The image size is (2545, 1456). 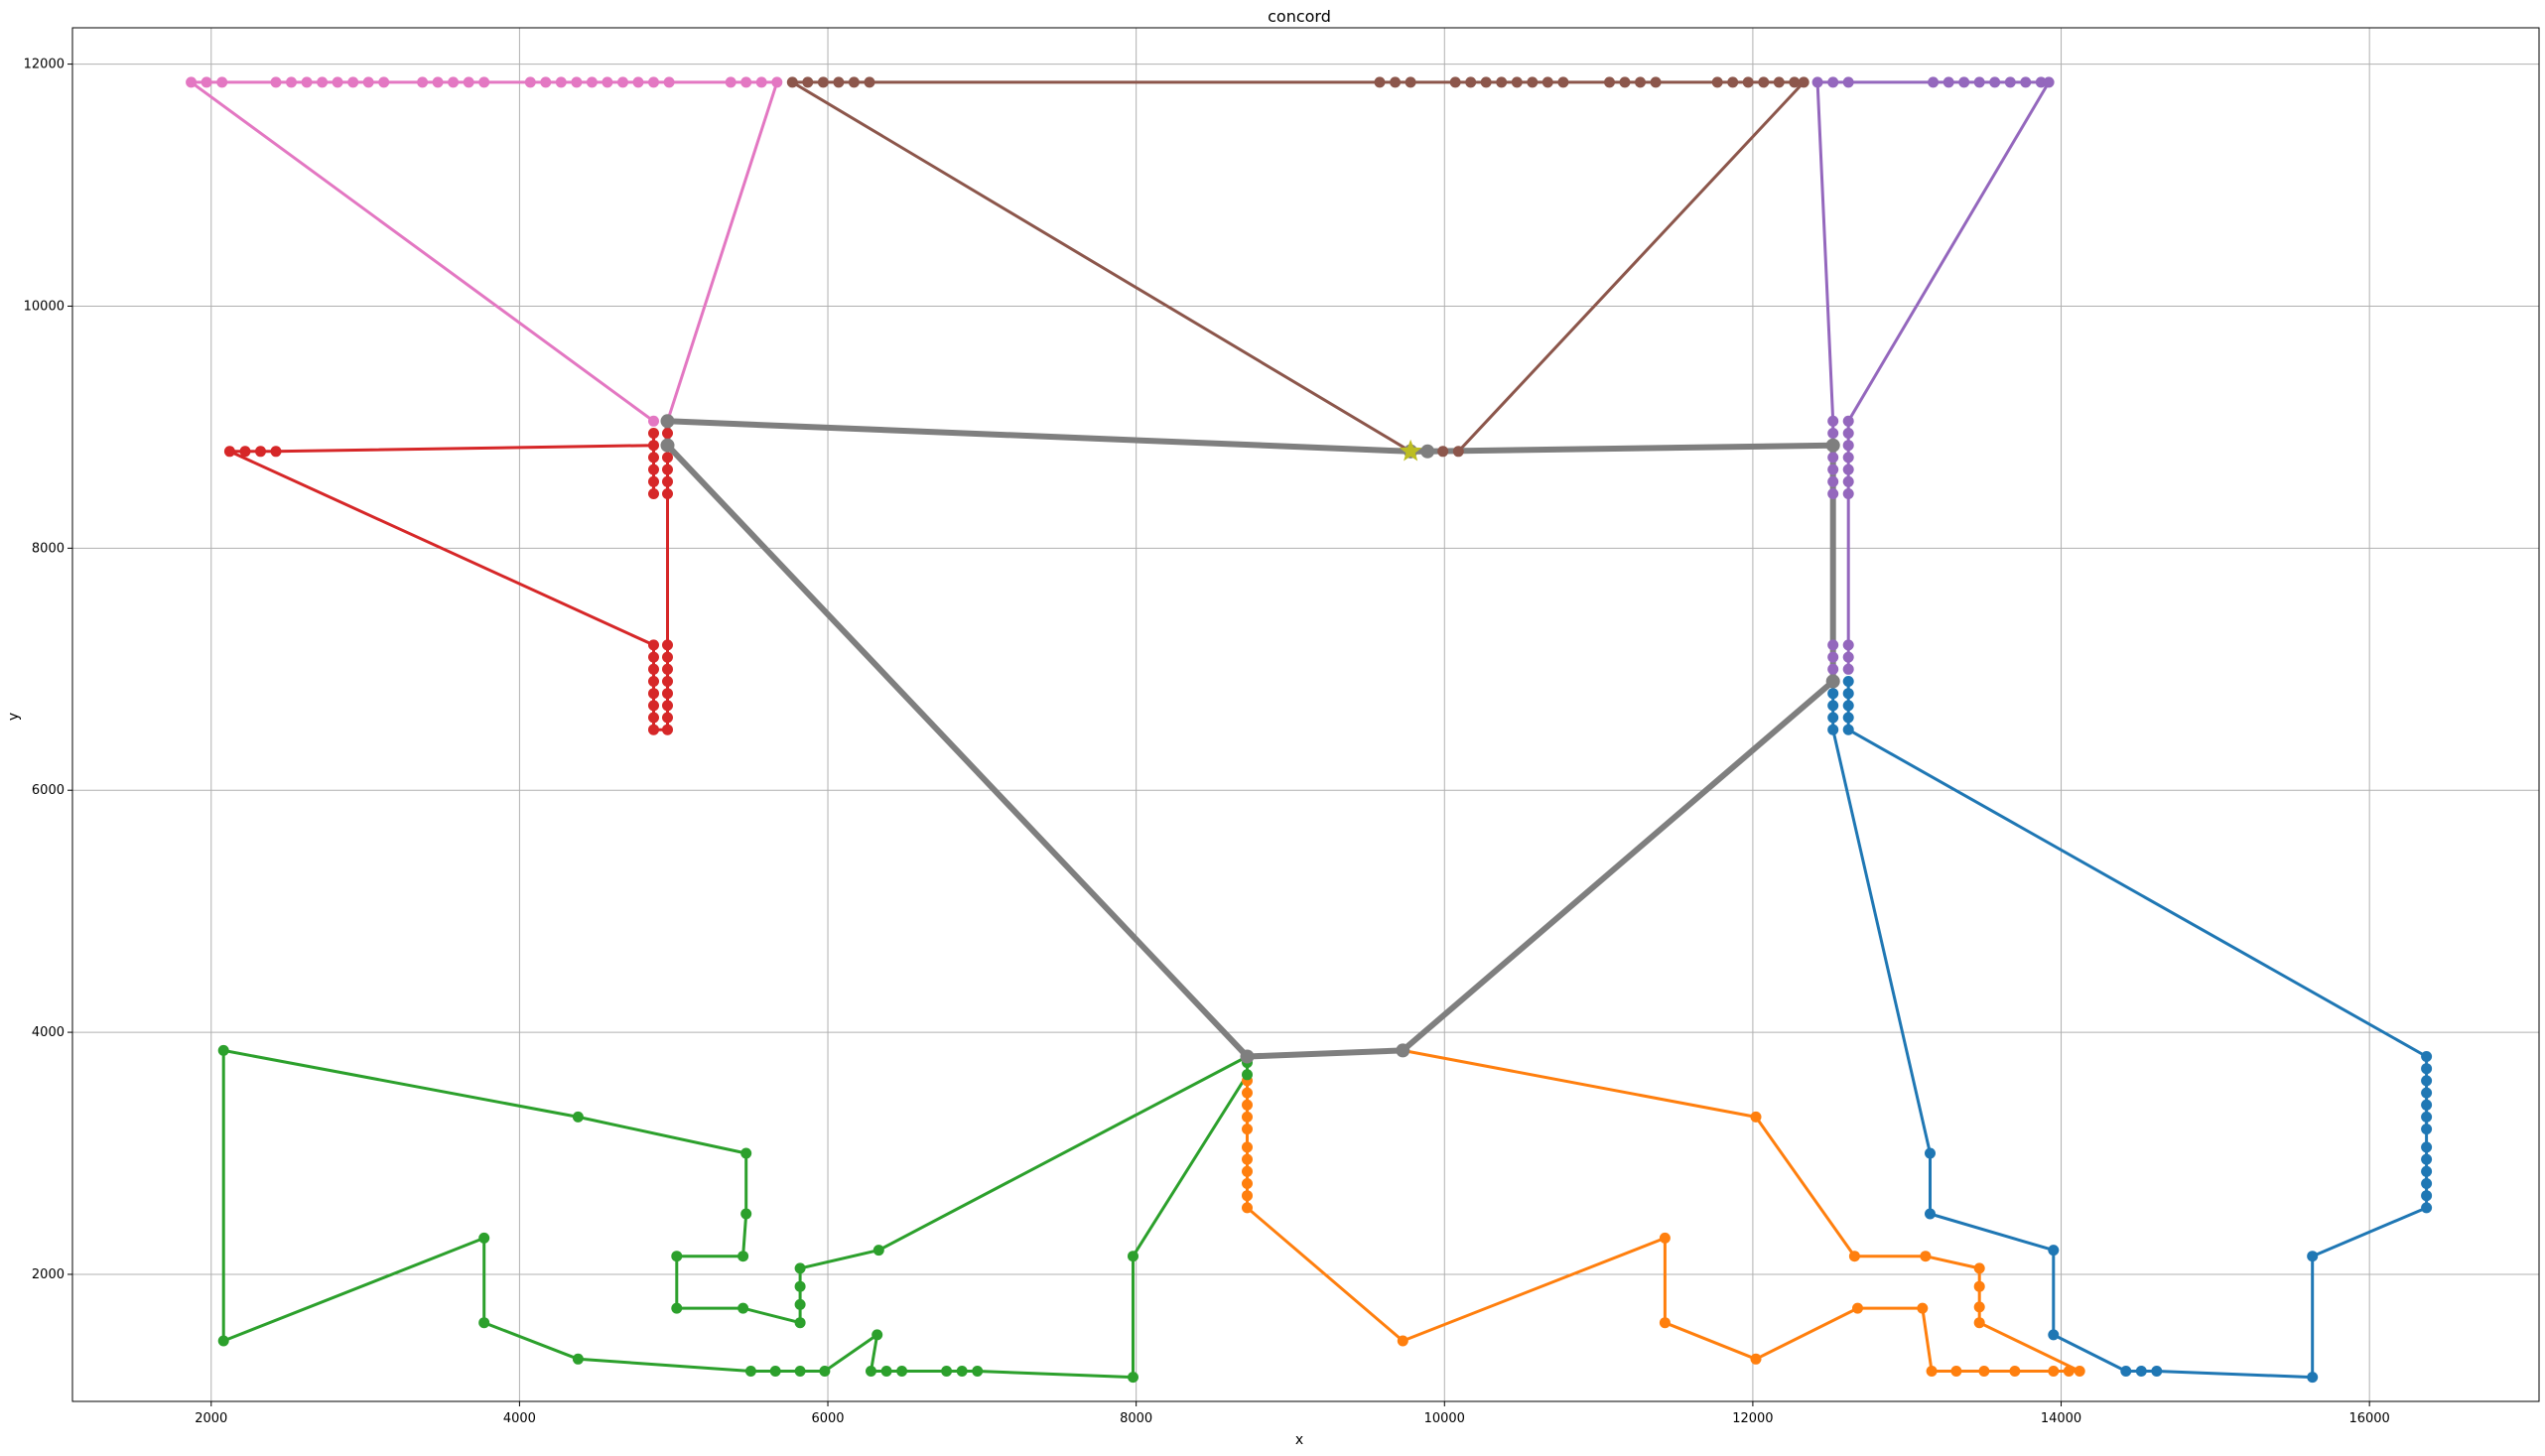 I want to click on y-tick-label: 12000, so click(x=45, y=65).